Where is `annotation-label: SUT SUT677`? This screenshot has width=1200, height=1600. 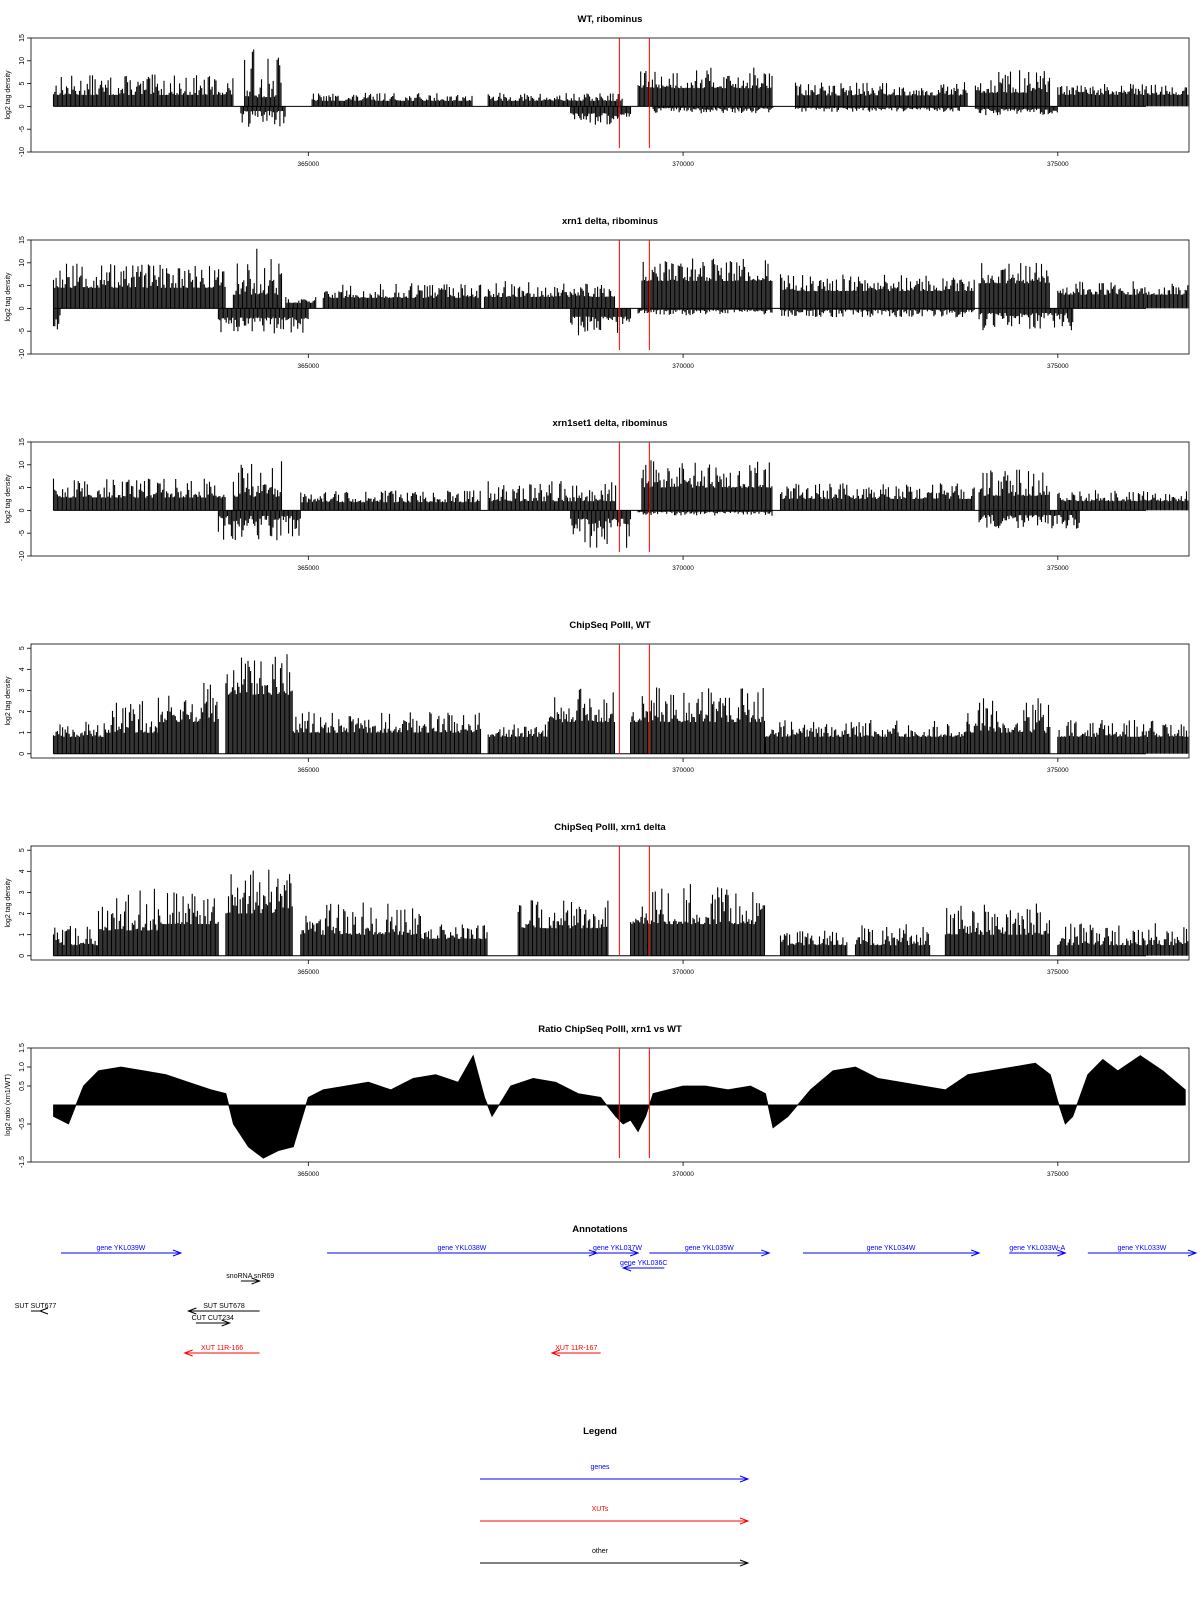
annotation-label: SUT SUT677 is located at coordinates (36, 1306).